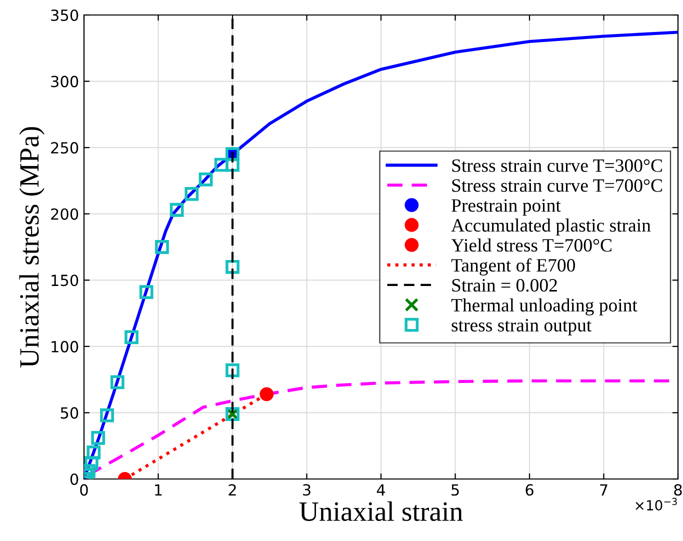 The image size is (683, 541). Describe the element at coordinates (64, 214) in the screenshot. I see `y-tick-label: 200` at that location.